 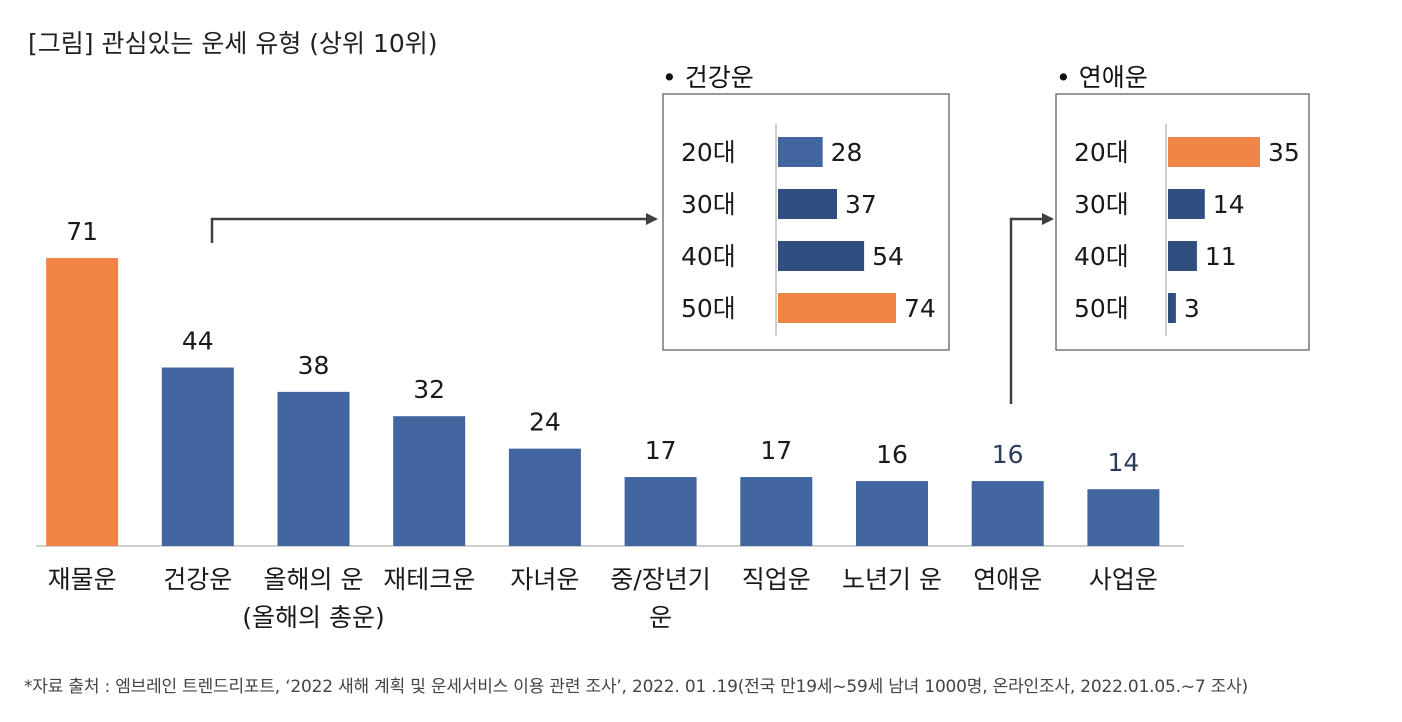 What do you see at coordinates (1102, 77) in the screenshot?
I see `love-panel-title: • 연애운` at bounding box center [1102, 77].